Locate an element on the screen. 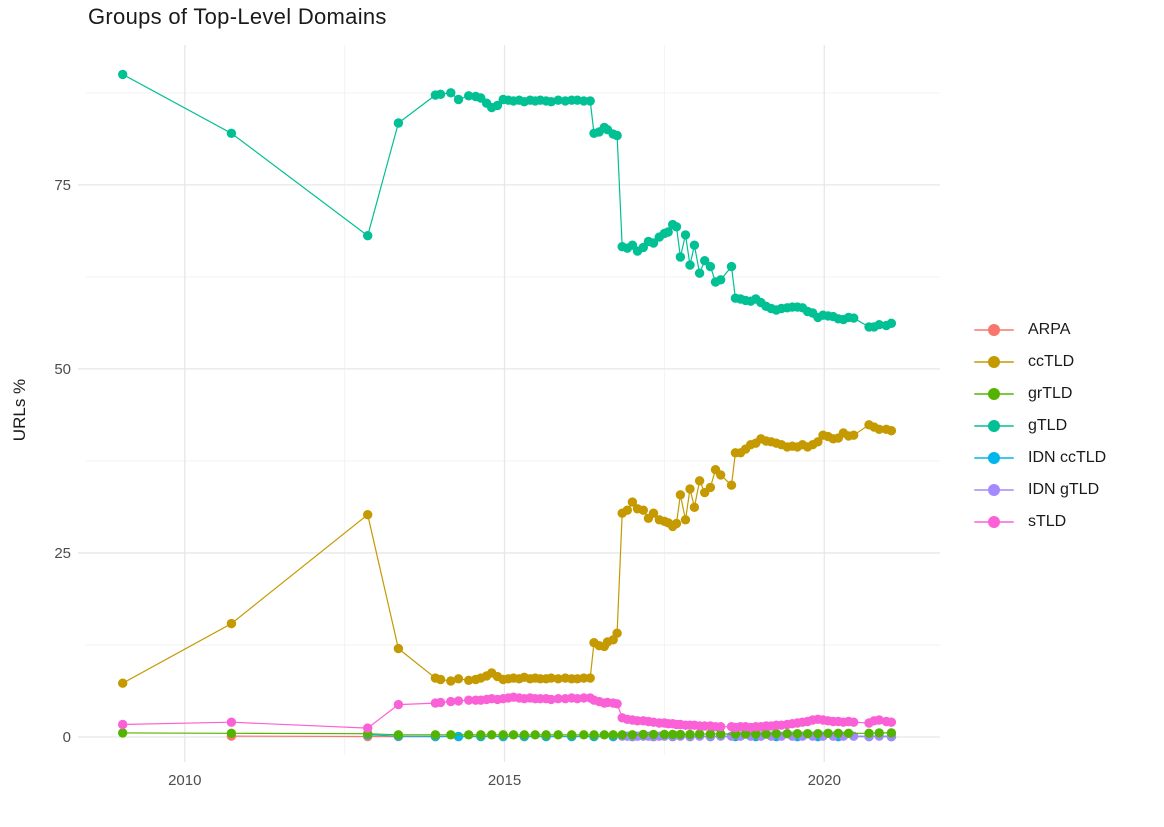  legend-item-idn-cctld: IDN ccTLD is located at coordinates (1039, 457).